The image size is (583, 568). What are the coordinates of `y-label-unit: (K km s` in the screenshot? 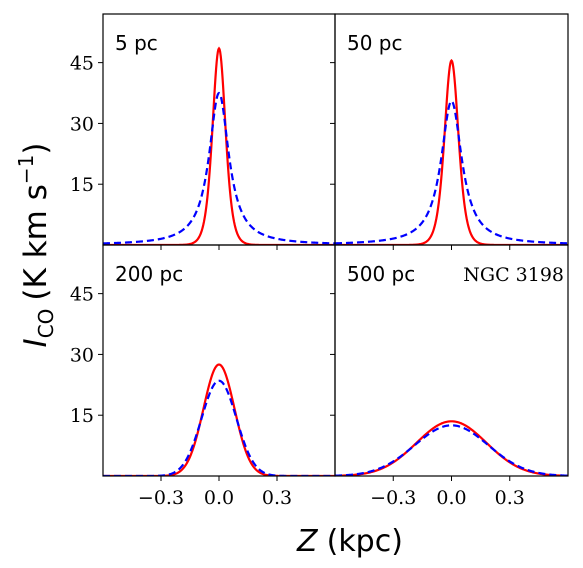 It's located at (36, 242).